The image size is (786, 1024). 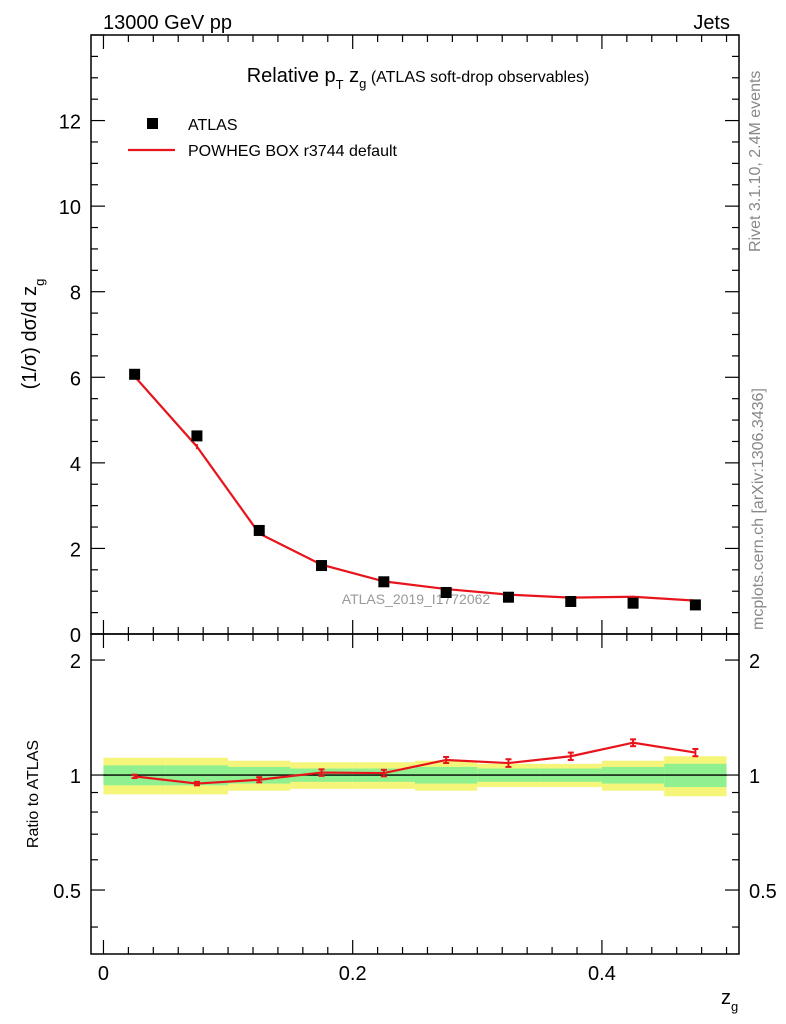 I want to click on header-jets-label: Jets, so click(x=711, y=23).